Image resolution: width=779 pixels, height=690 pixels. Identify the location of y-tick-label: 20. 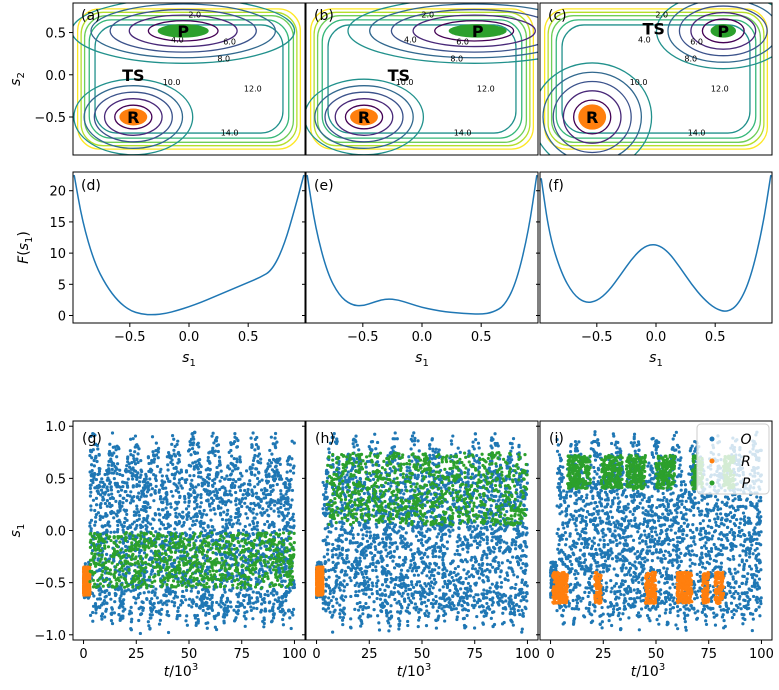
(57, 192).